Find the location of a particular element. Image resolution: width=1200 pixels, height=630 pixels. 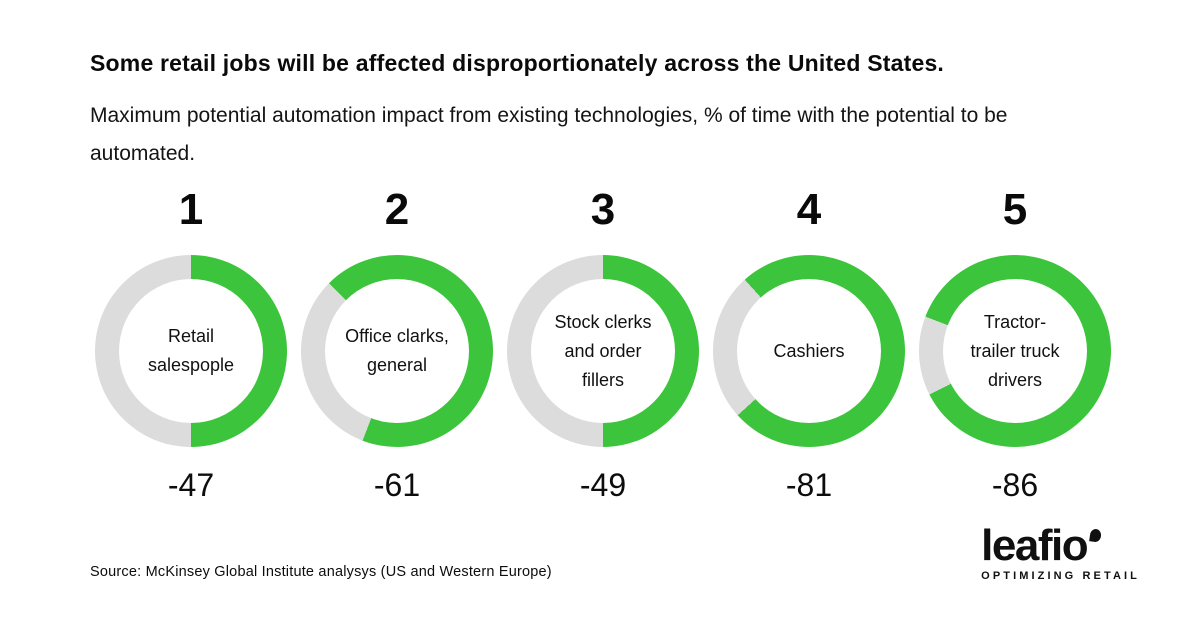

donut-label-line: trailer truck is located at coordinates (1015, 350).